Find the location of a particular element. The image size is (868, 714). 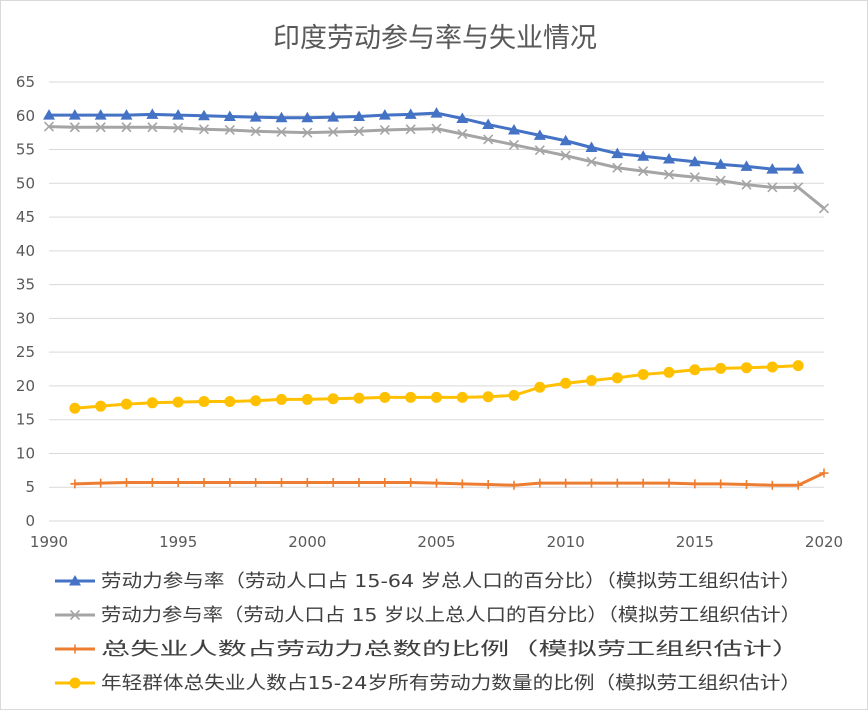

y-tick-label: 65 is located at coordinates (25, 82).